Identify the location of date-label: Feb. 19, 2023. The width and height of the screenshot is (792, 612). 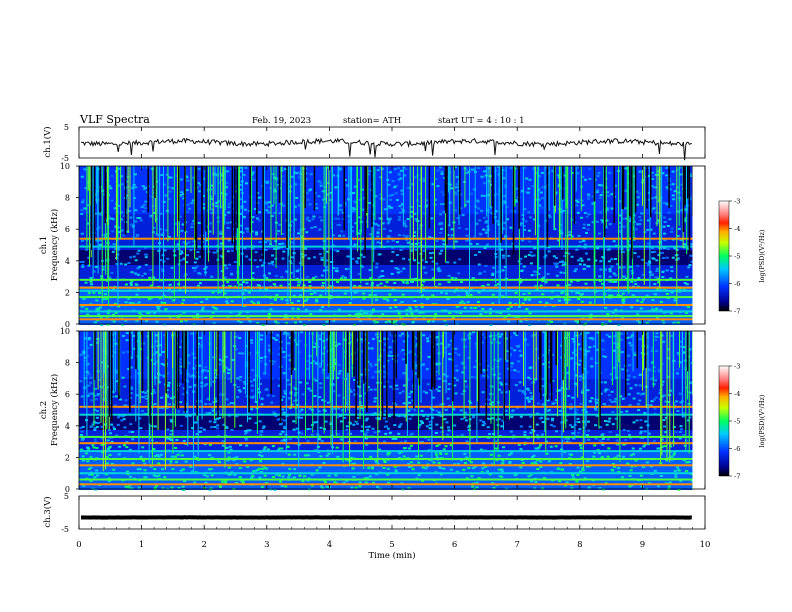
(281, 121).